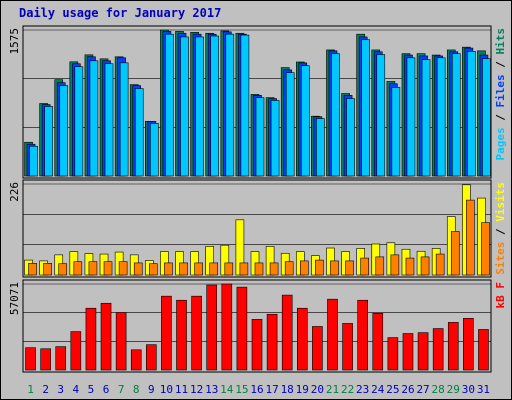  I want to click on legend-entry: Files, so click(500, 90).